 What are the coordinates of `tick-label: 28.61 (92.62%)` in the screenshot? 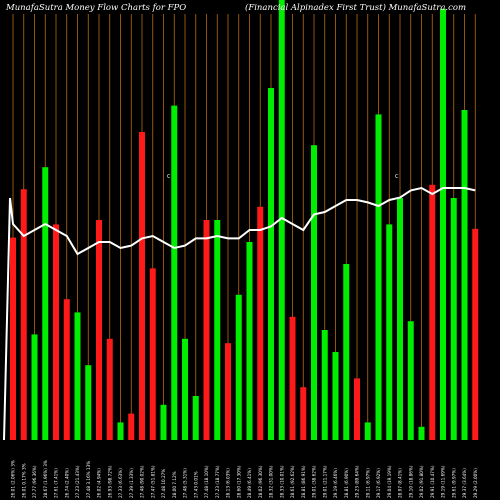 It's located at (292, 481).